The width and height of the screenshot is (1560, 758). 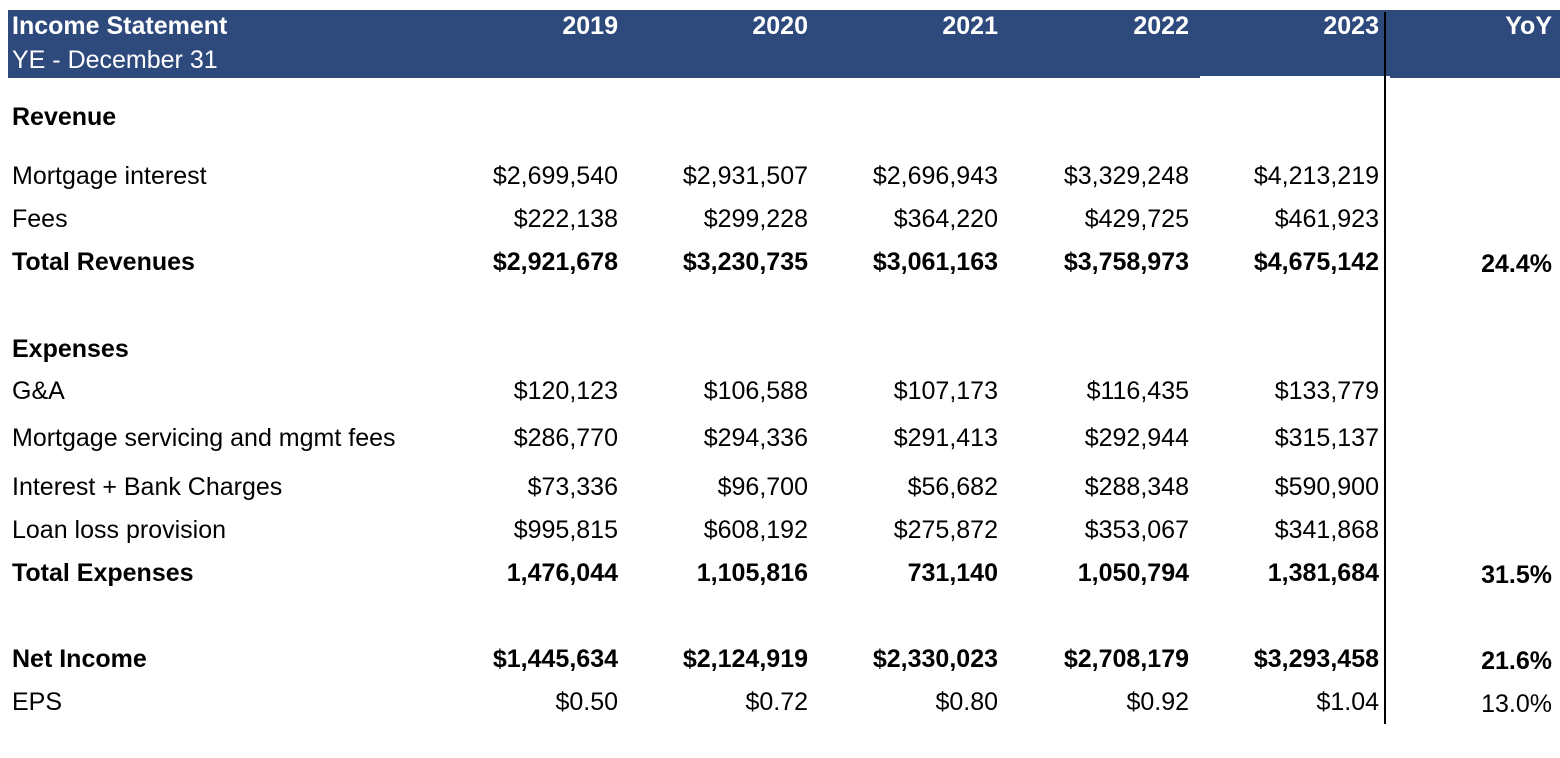 I want to click on row-label: Fees, so click(x=40, y=219).